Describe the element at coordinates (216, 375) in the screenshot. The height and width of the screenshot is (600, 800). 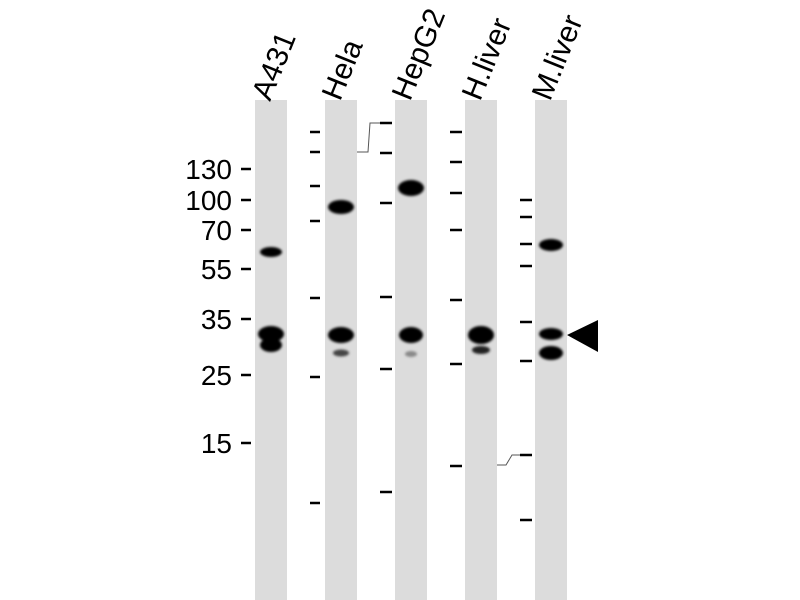
I see `mw-label: 25` at that location.